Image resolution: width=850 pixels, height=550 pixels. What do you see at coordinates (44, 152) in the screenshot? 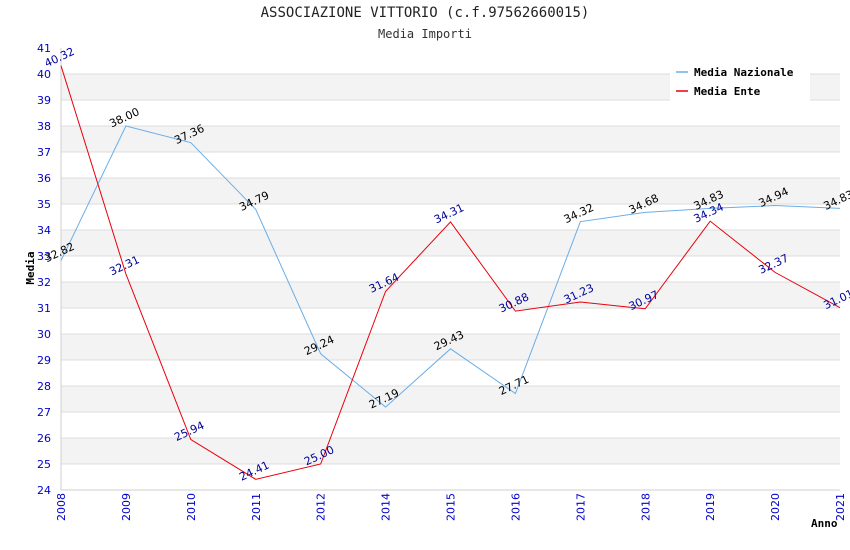
I see `y-tick-label: 37` at bounding box center [44, 152].